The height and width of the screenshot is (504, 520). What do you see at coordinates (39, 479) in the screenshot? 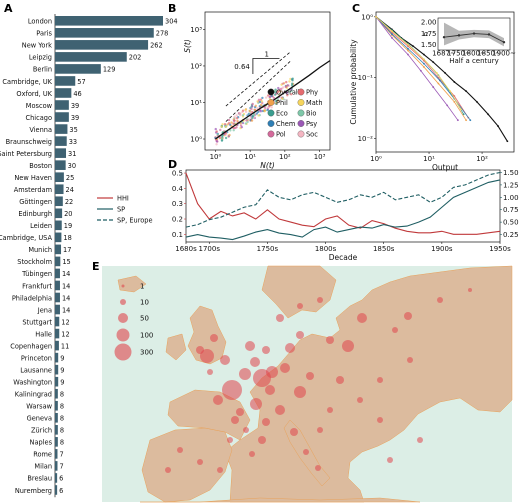
I see `bar-category-label: Breslau` at bounding box center [39, 479].